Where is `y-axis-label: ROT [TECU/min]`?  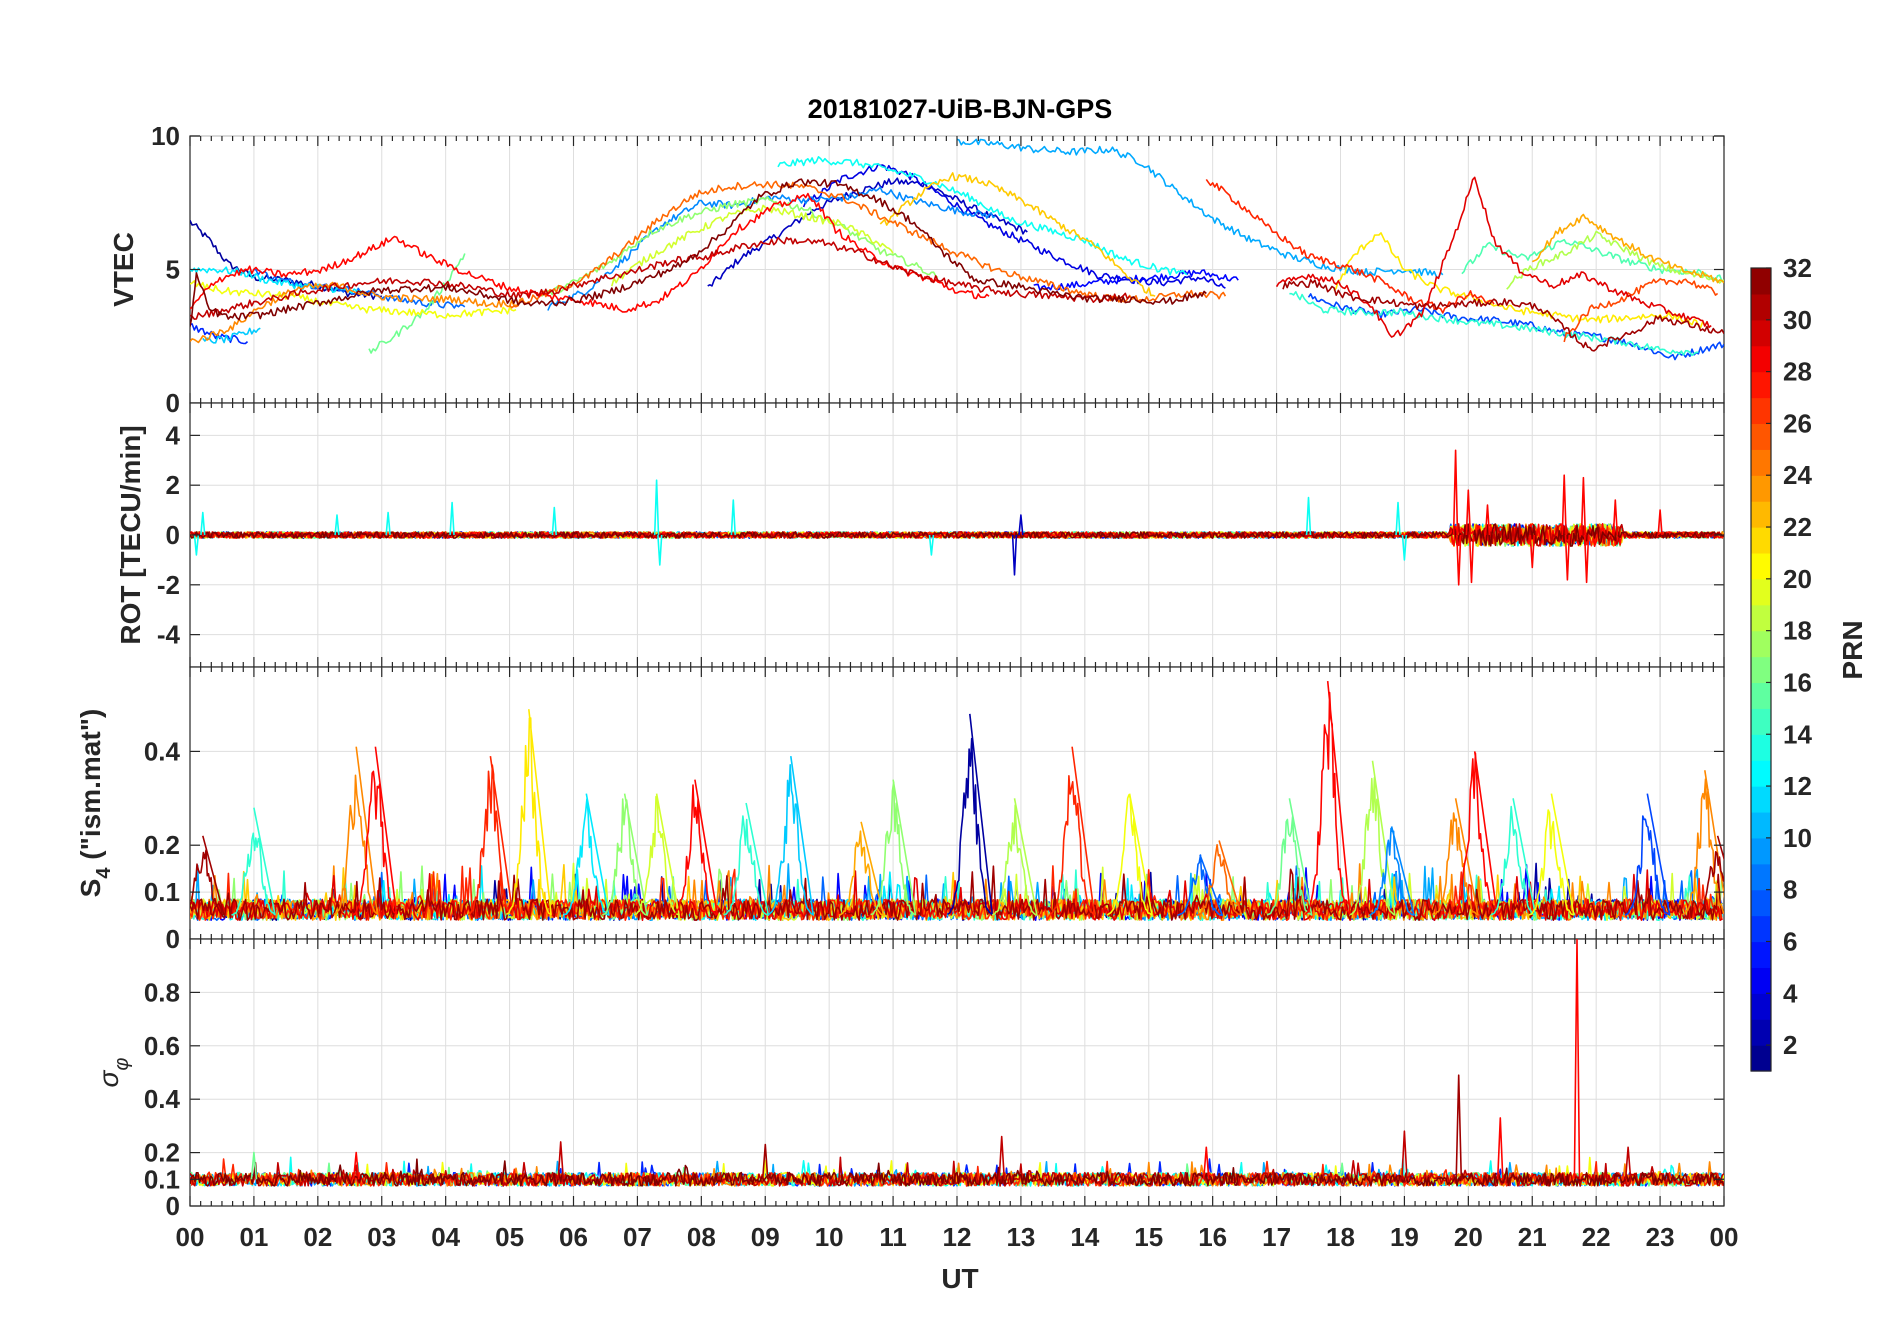
y-axis-label: ROT [TECU/min] is located at coordinates (130, 534).